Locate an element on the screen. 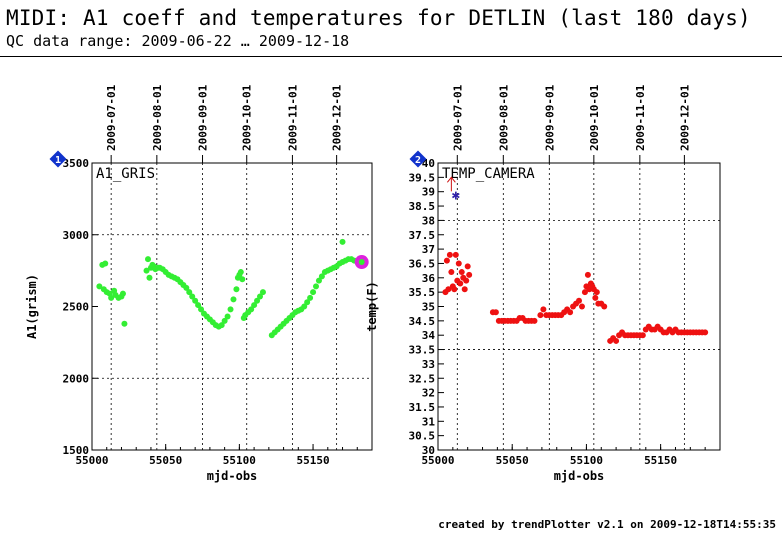 Image resolution: width=782 pixels, height=542 pixels. x-tick-label: 55000 is located at coordinates (437, 460).